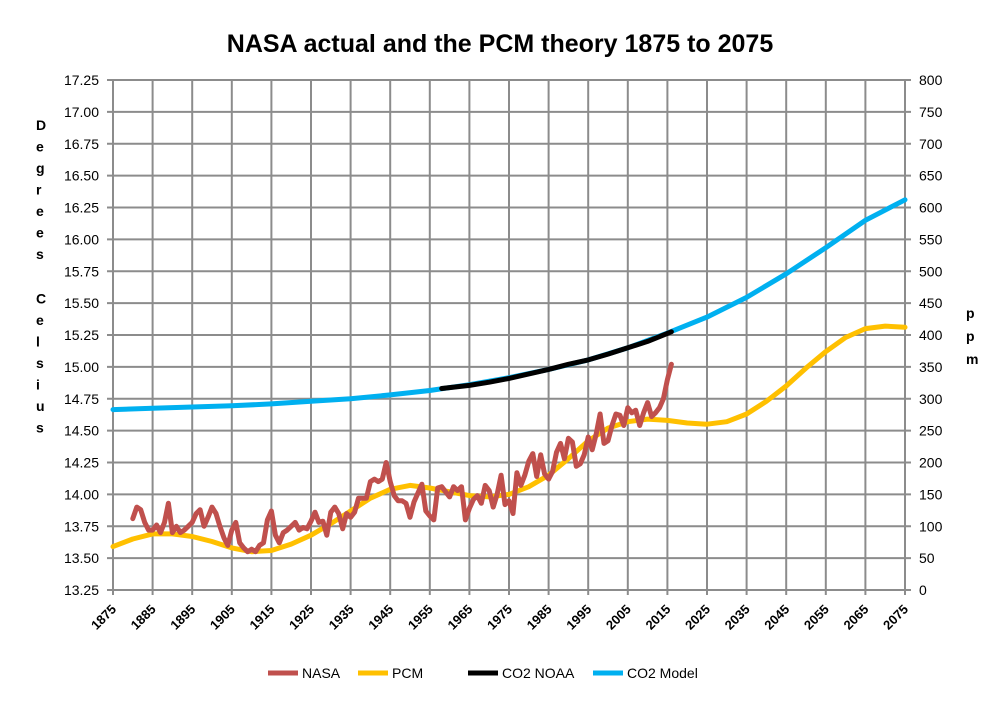 Image resolution: width=1001 pixels, height=701 pixels. I want to click on y-axis-label-letter: r, so click(39, 190).